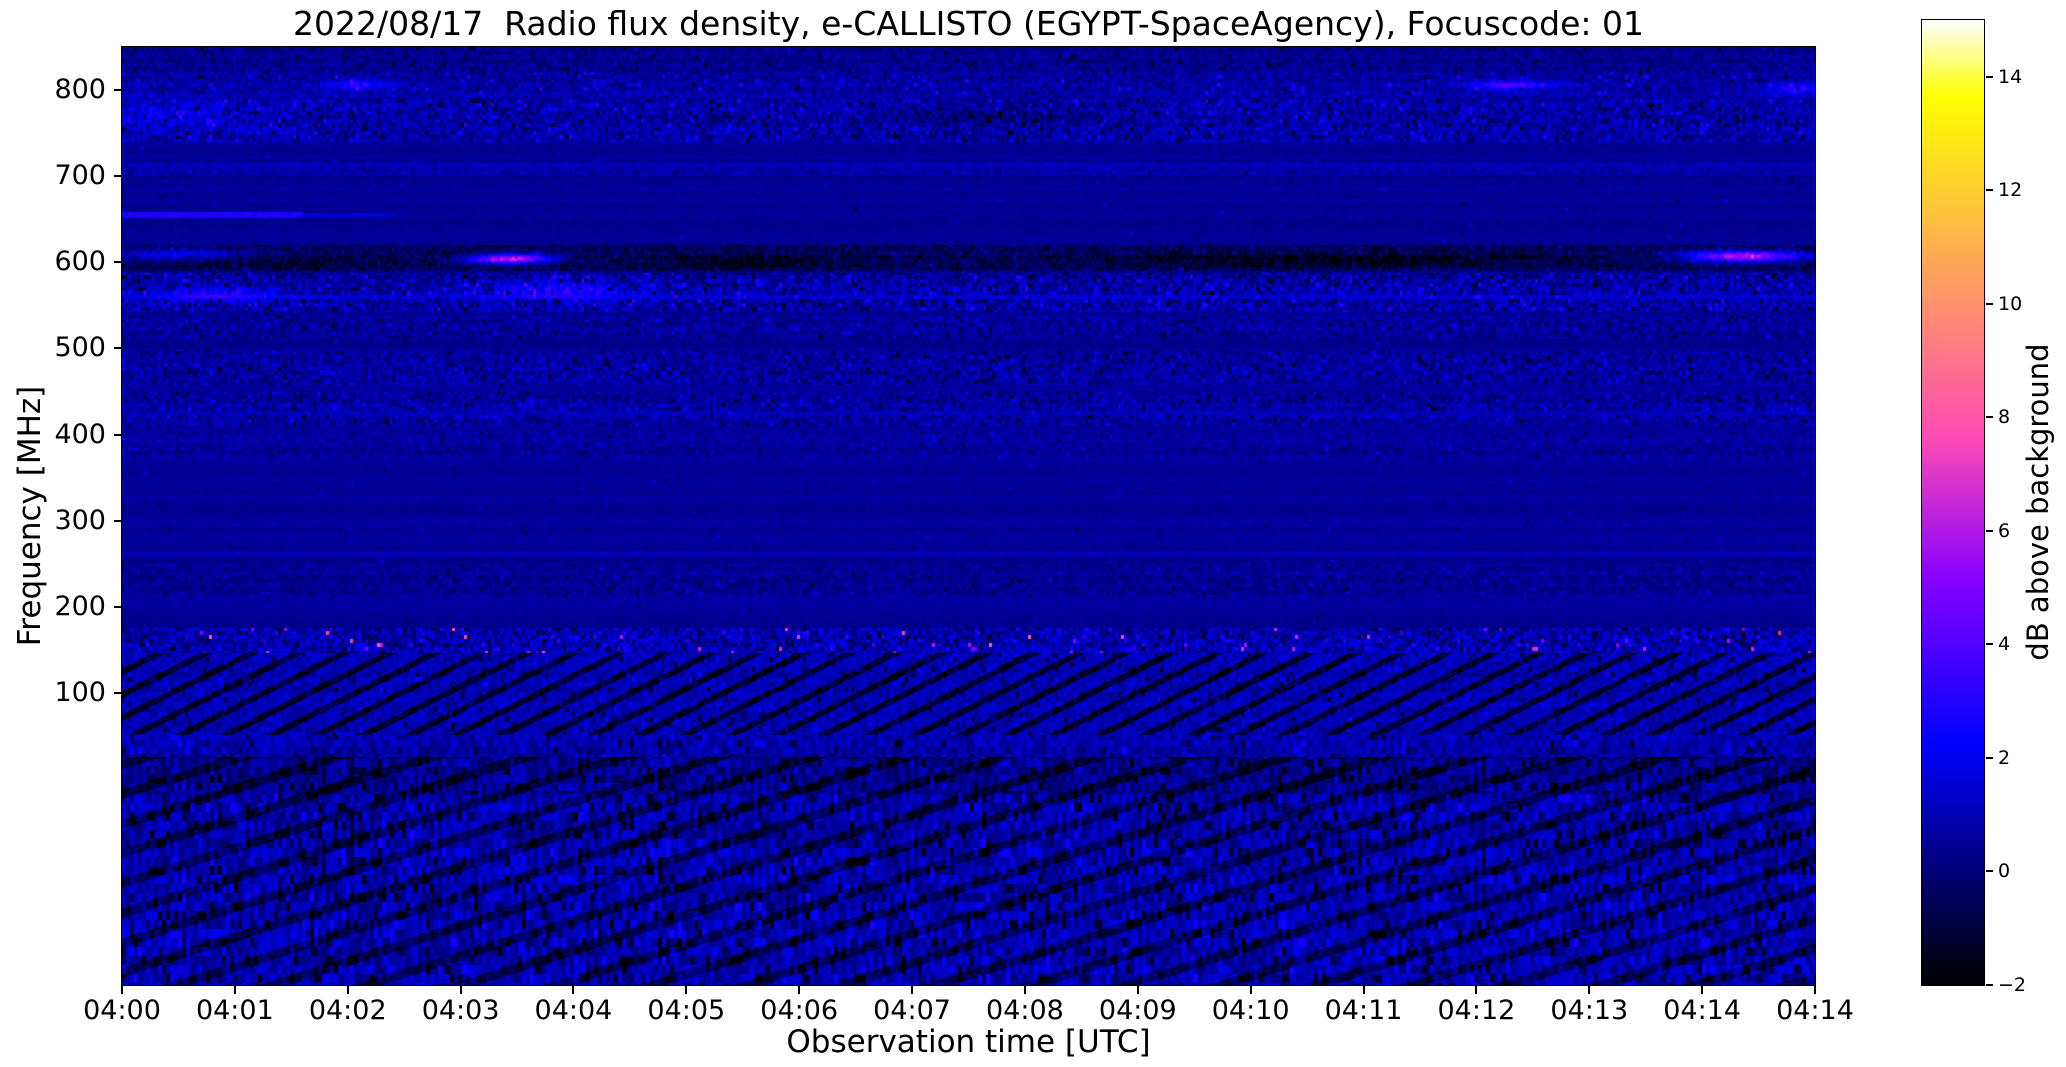  What do you see at coordinates (2010, 303) in the screenshot?
I see `colorbar-tick-label: 10` at bounding box center [2010, 303].